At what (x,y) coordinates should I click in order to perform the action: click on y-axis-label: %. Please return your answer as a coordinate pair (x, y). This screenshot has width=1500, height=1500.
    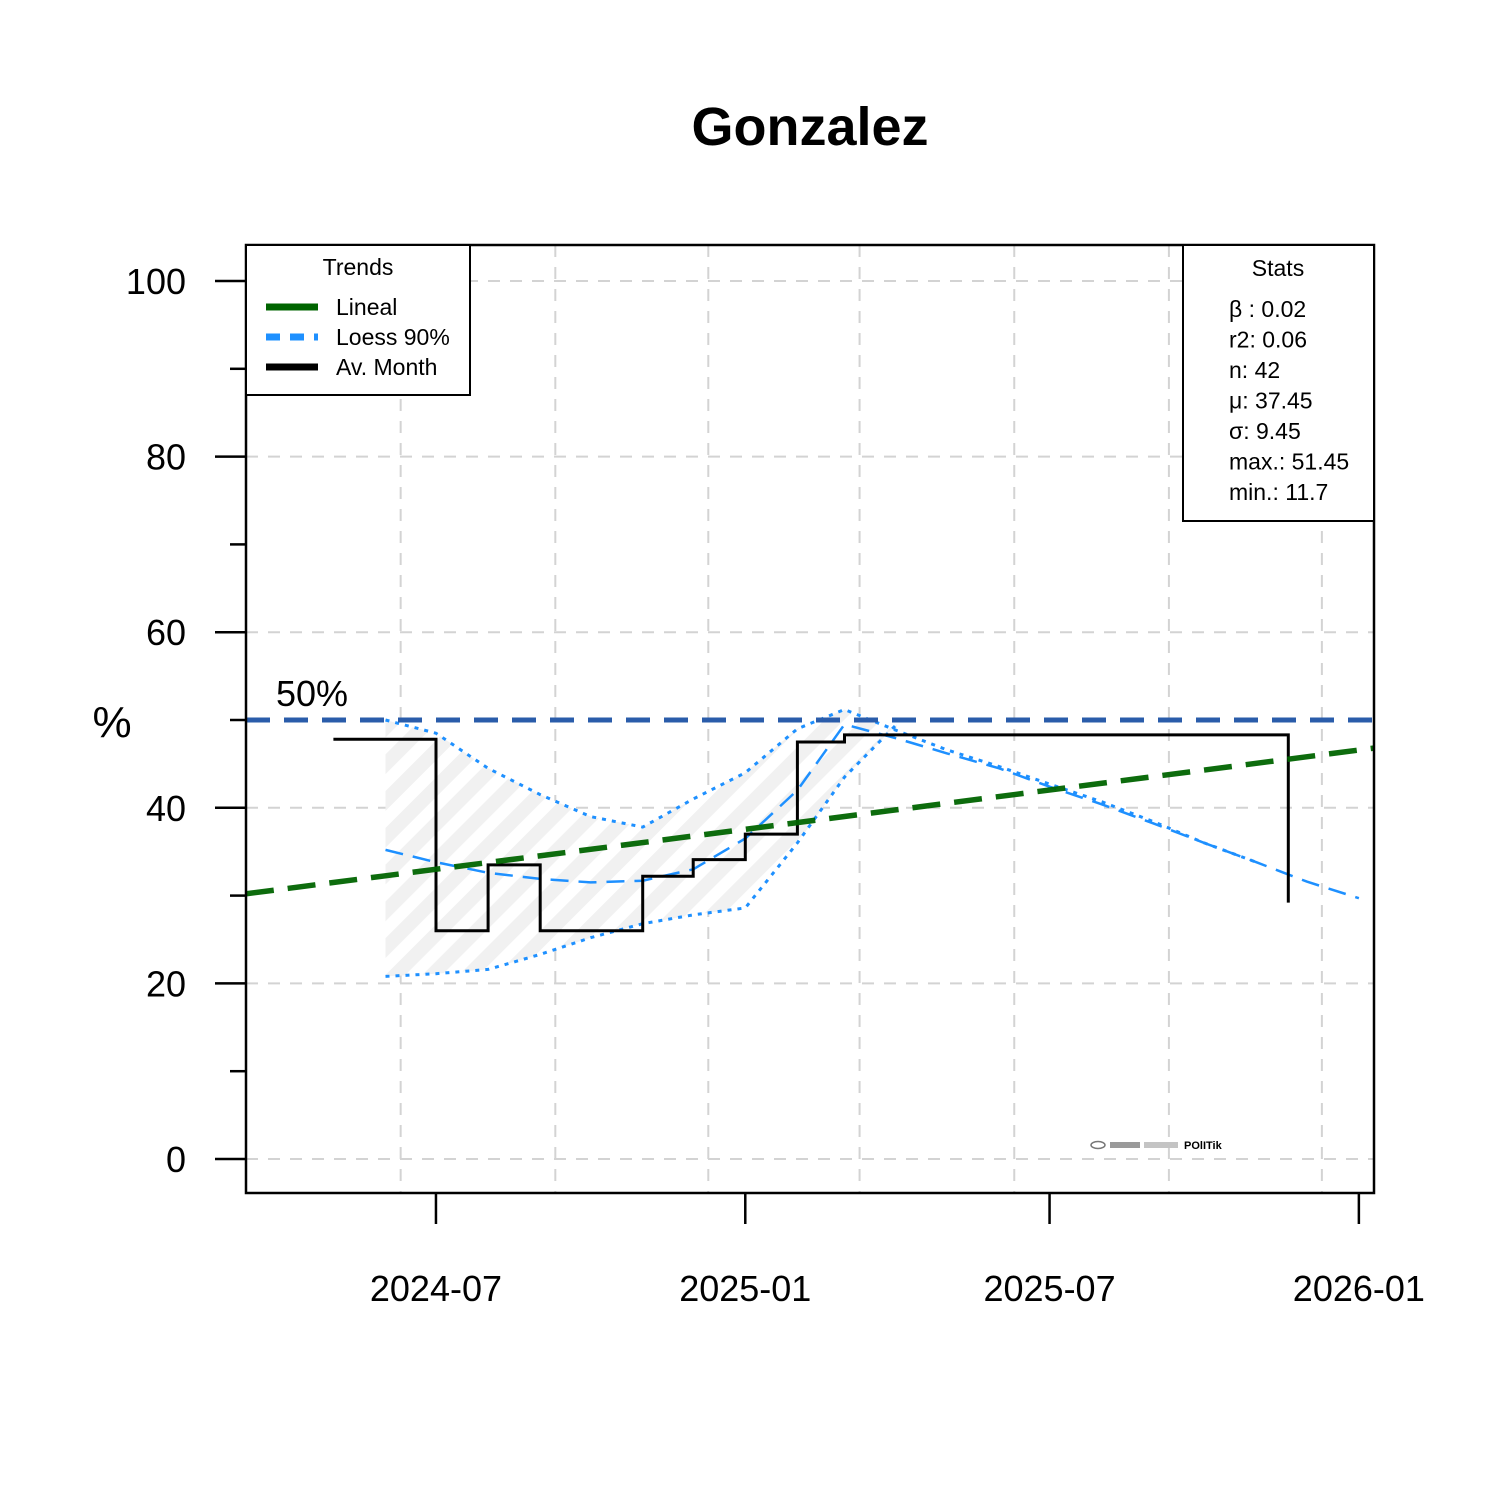
    Looking at the image, I should click on (111, 722).